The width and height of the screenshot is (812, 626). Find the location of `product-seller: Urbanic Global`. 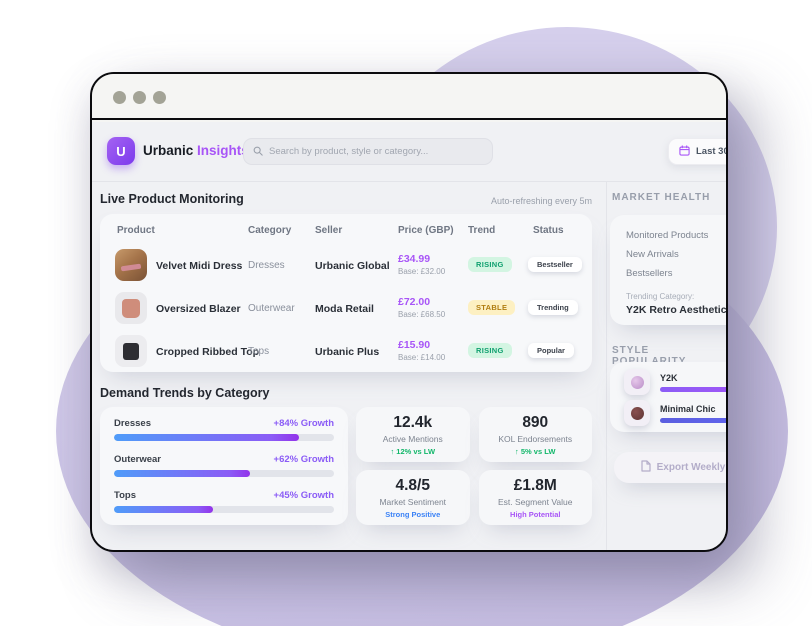

product-seller: Urbanic Global is located at coordinates (352, 266).